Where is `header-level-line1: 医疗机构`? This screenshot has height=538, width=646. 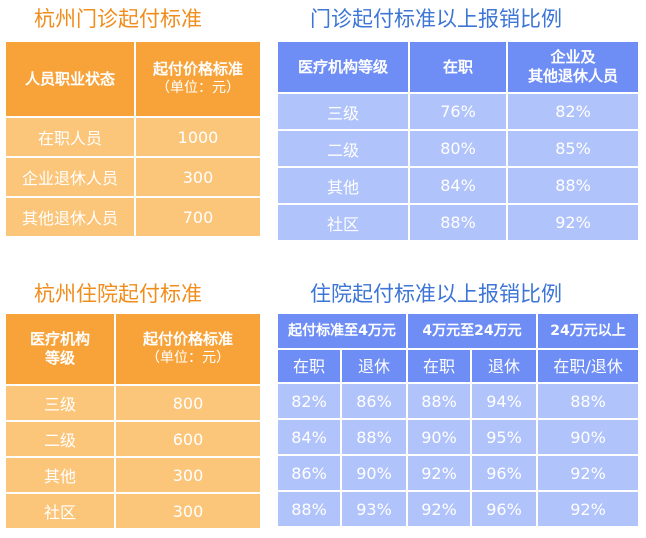 header-level-line1: 医疗机构 is located at coordinates (59, 339).